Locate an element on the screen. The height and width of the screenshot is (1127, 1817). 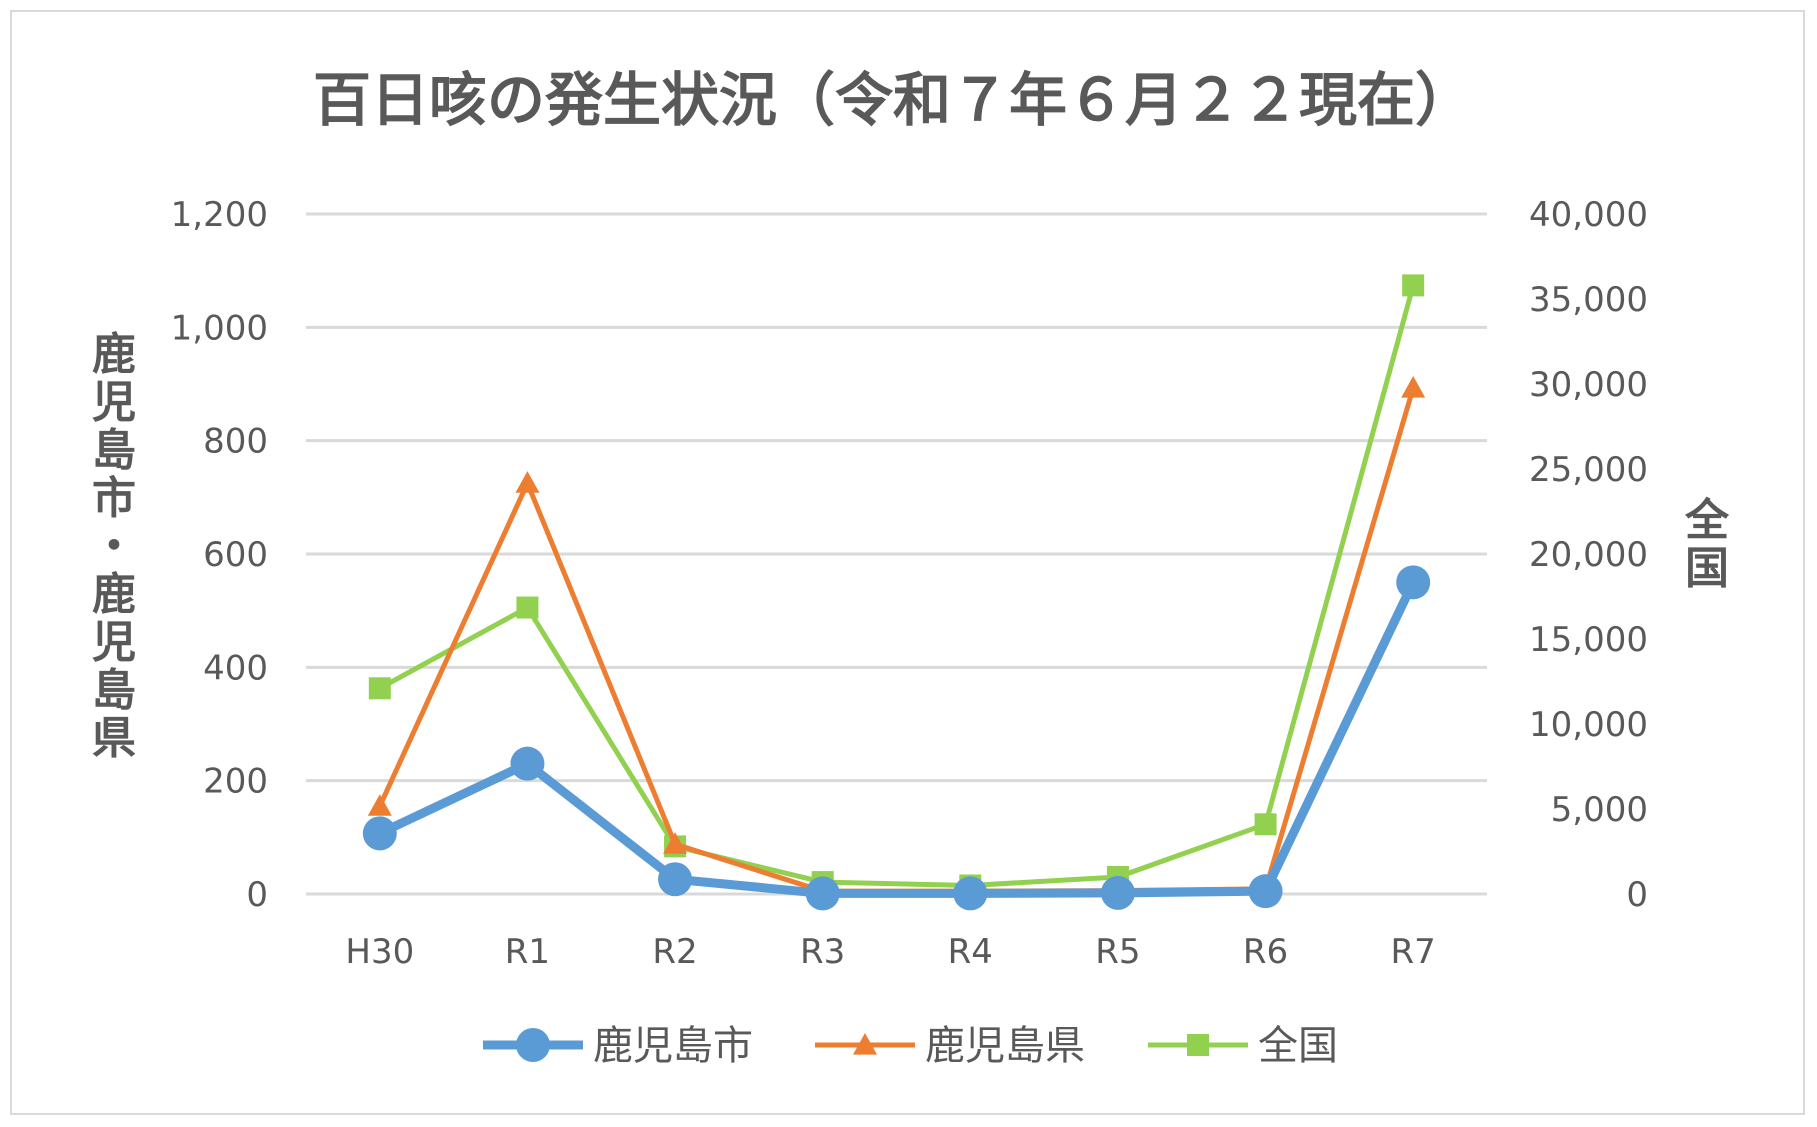
axis-title-char: 全 is located at coordinates (1707, 520).